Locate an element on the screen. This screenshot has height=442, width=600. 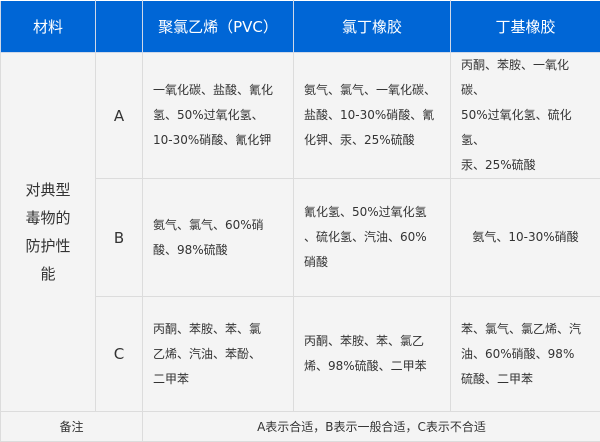
row-label-line: 对典型 is located at coordinates (48, 190).